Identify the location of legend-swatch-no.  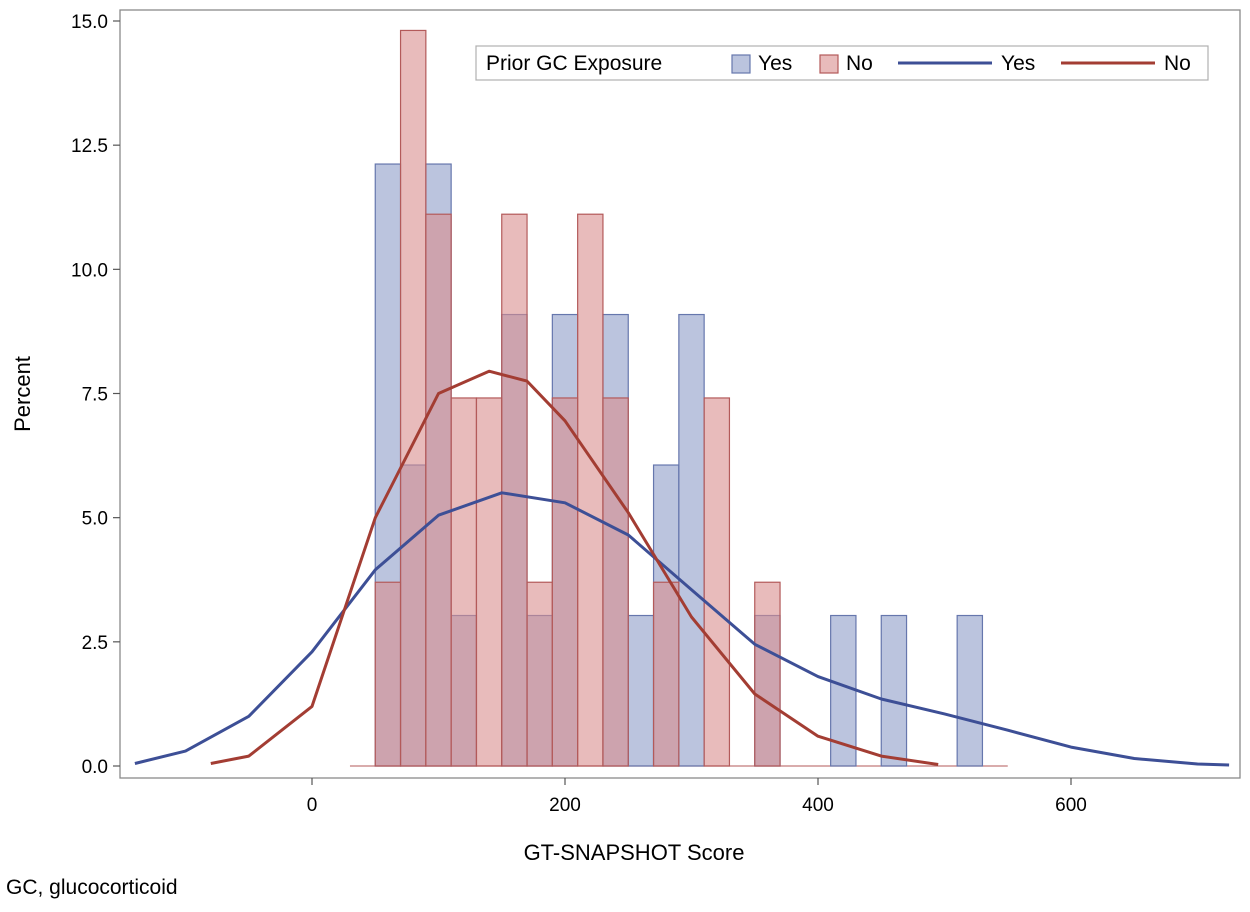
(829, 64).